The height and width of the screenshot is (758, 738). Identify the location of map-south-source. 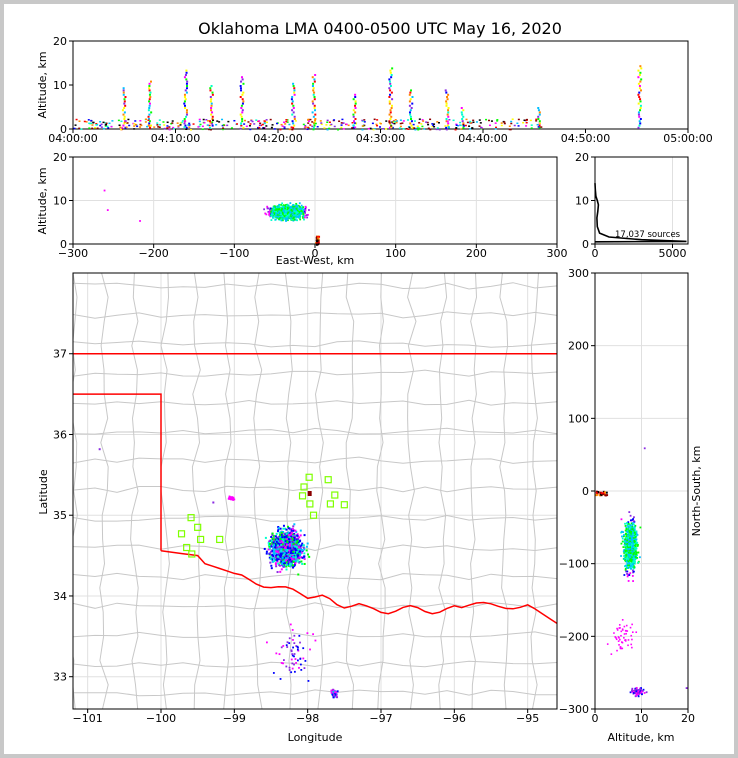
(331, 690).